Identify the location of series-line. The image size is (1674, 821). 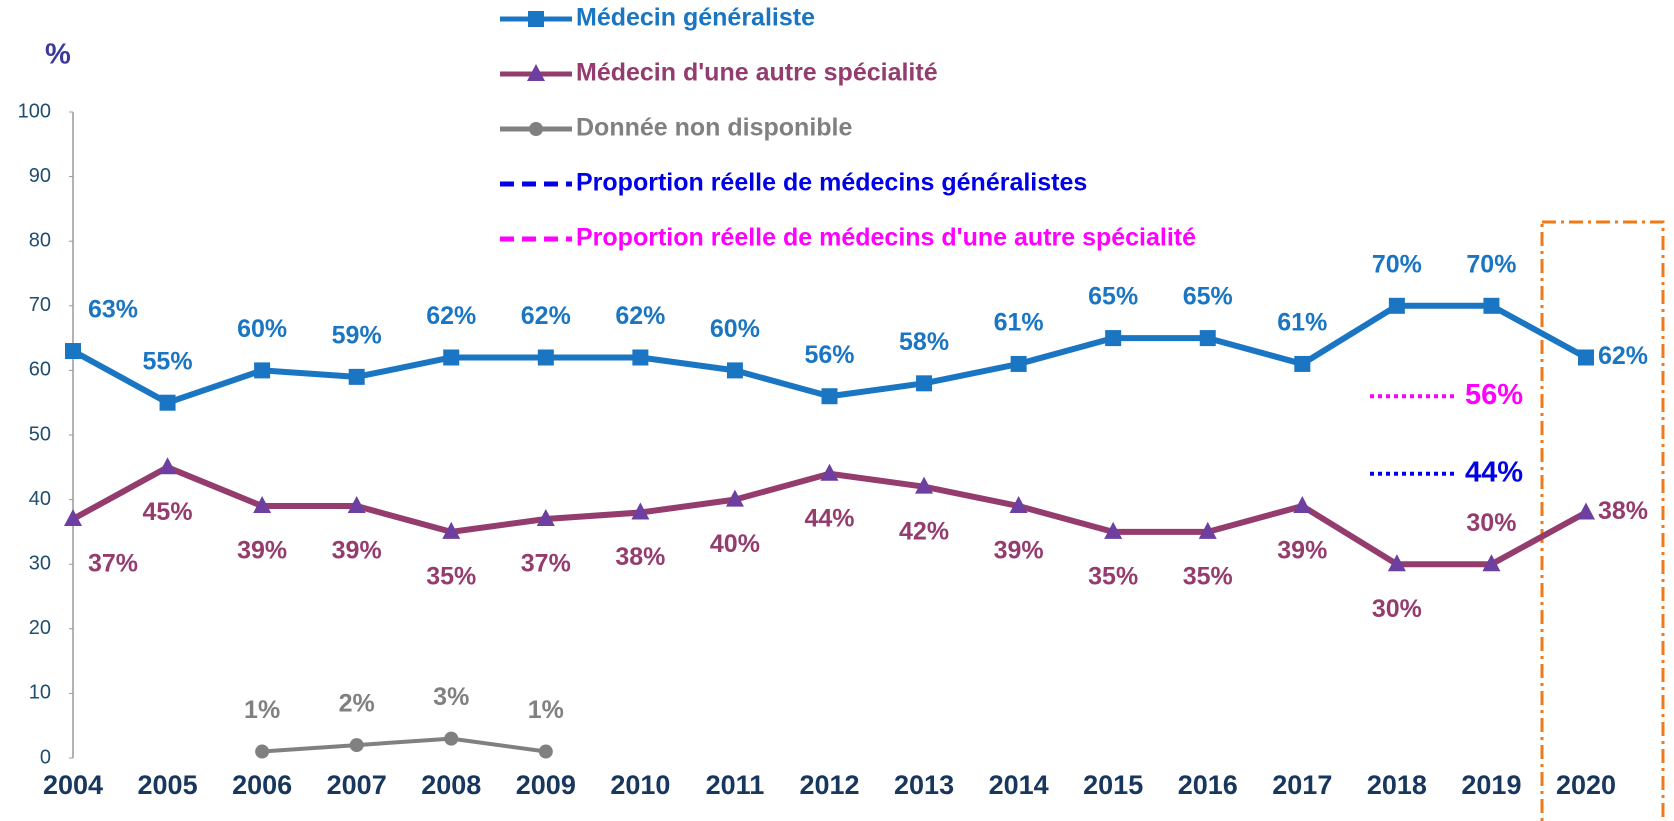
(404, 745).